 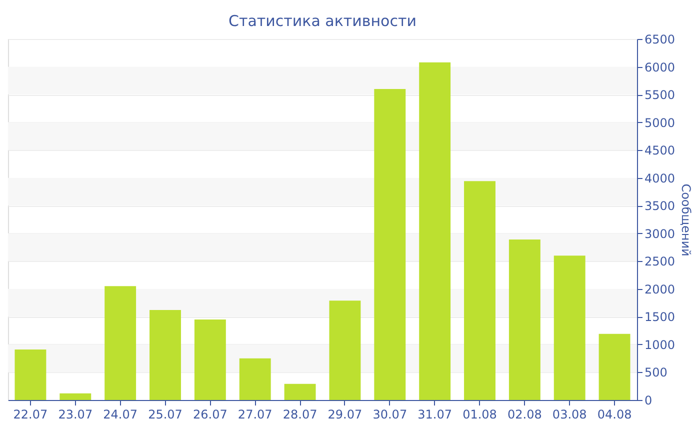 What do you see at coordinates (660, 39) in the screenshot?
I see `y-tick-label: 6500` at bounding box center [660, 39].